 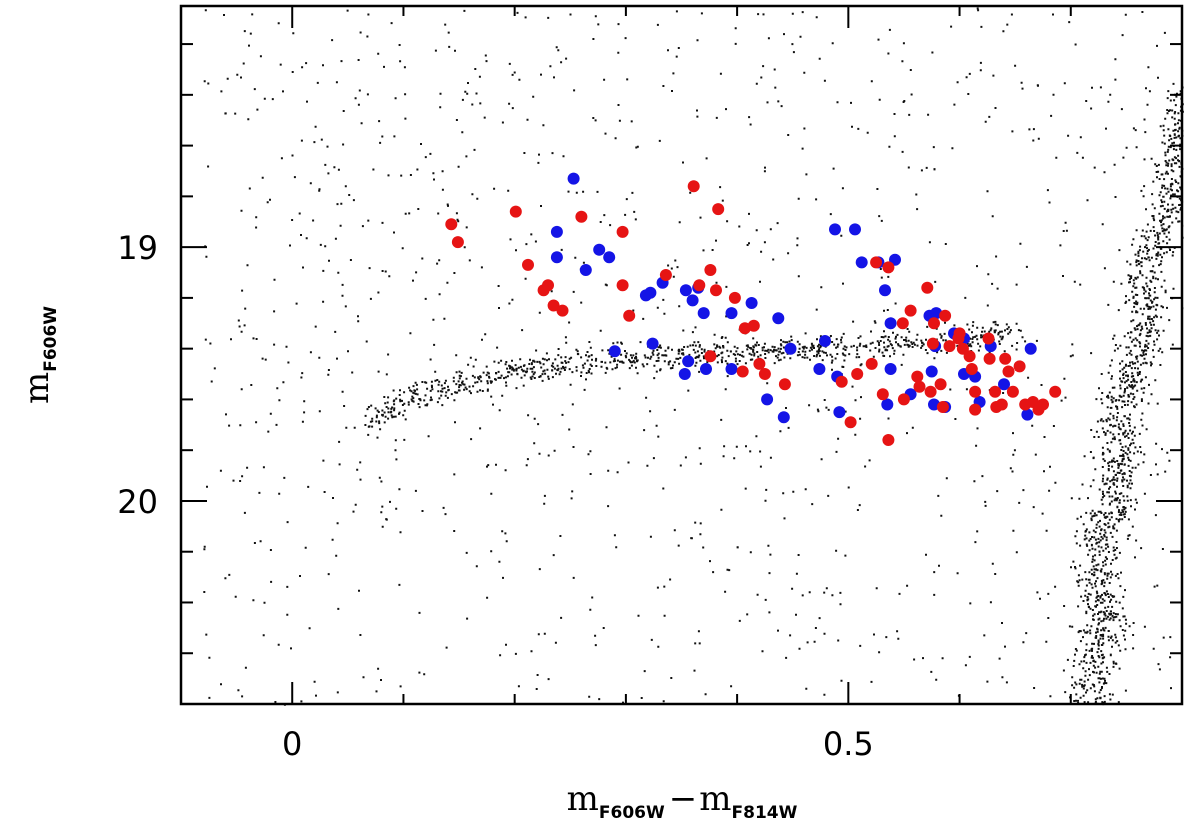 I want to click on x-tick-label: 0.5, so click(x=848, y=744).